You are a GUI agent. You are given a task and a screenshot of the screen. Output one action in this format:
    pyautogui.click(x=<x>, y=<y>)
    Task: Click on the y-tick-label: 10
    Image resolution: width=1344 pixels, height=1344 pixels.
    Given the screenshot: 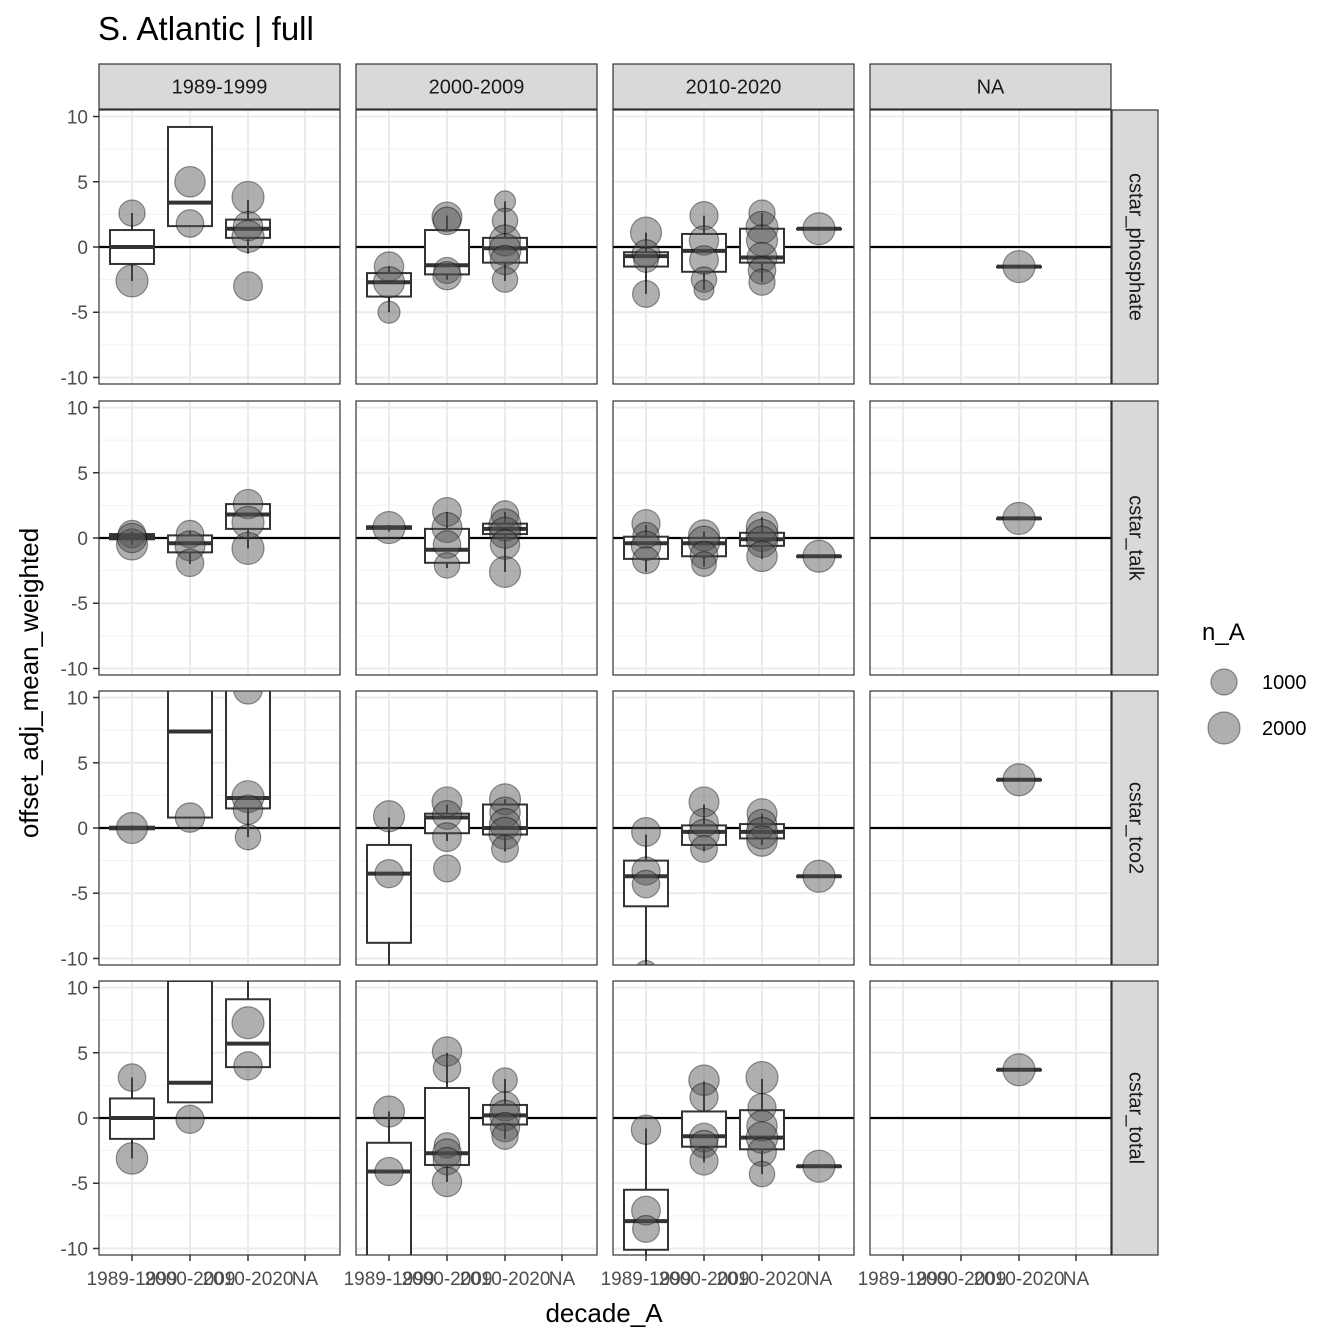 What is the action you would take?
    pyautogui.click(x=77, y=989)
    